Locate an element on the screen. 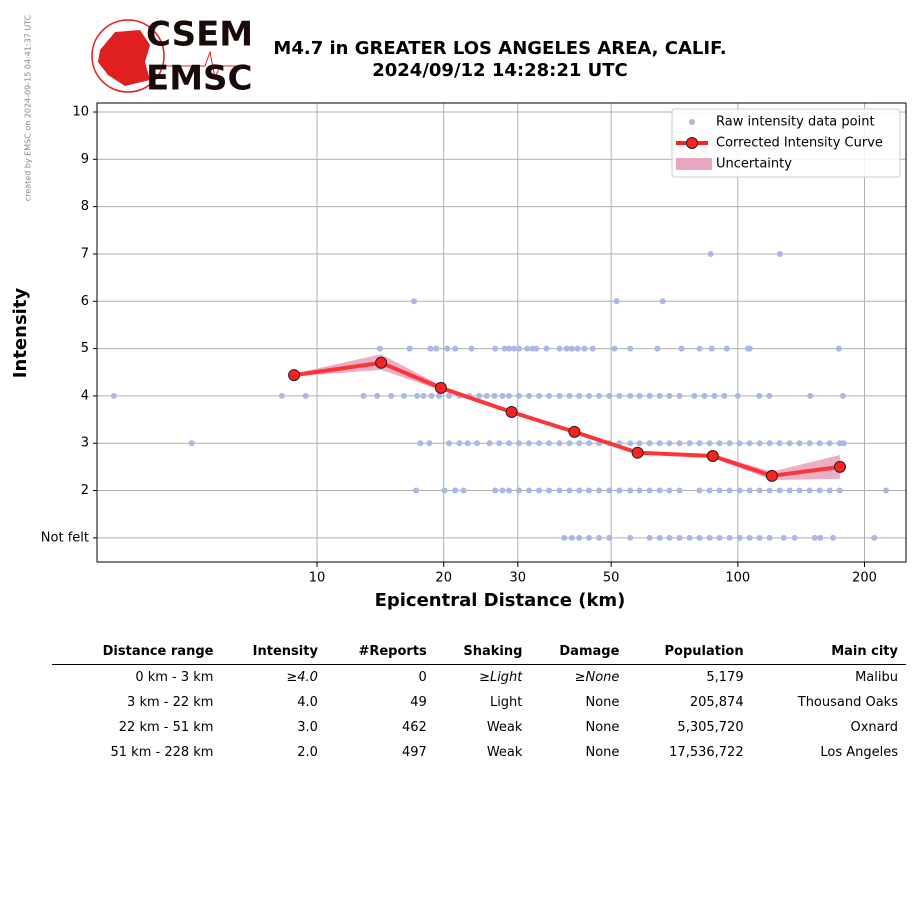 The height and width of the screenshot is (905, 915). table-cell: 462 is located at coordinates (414, 727).